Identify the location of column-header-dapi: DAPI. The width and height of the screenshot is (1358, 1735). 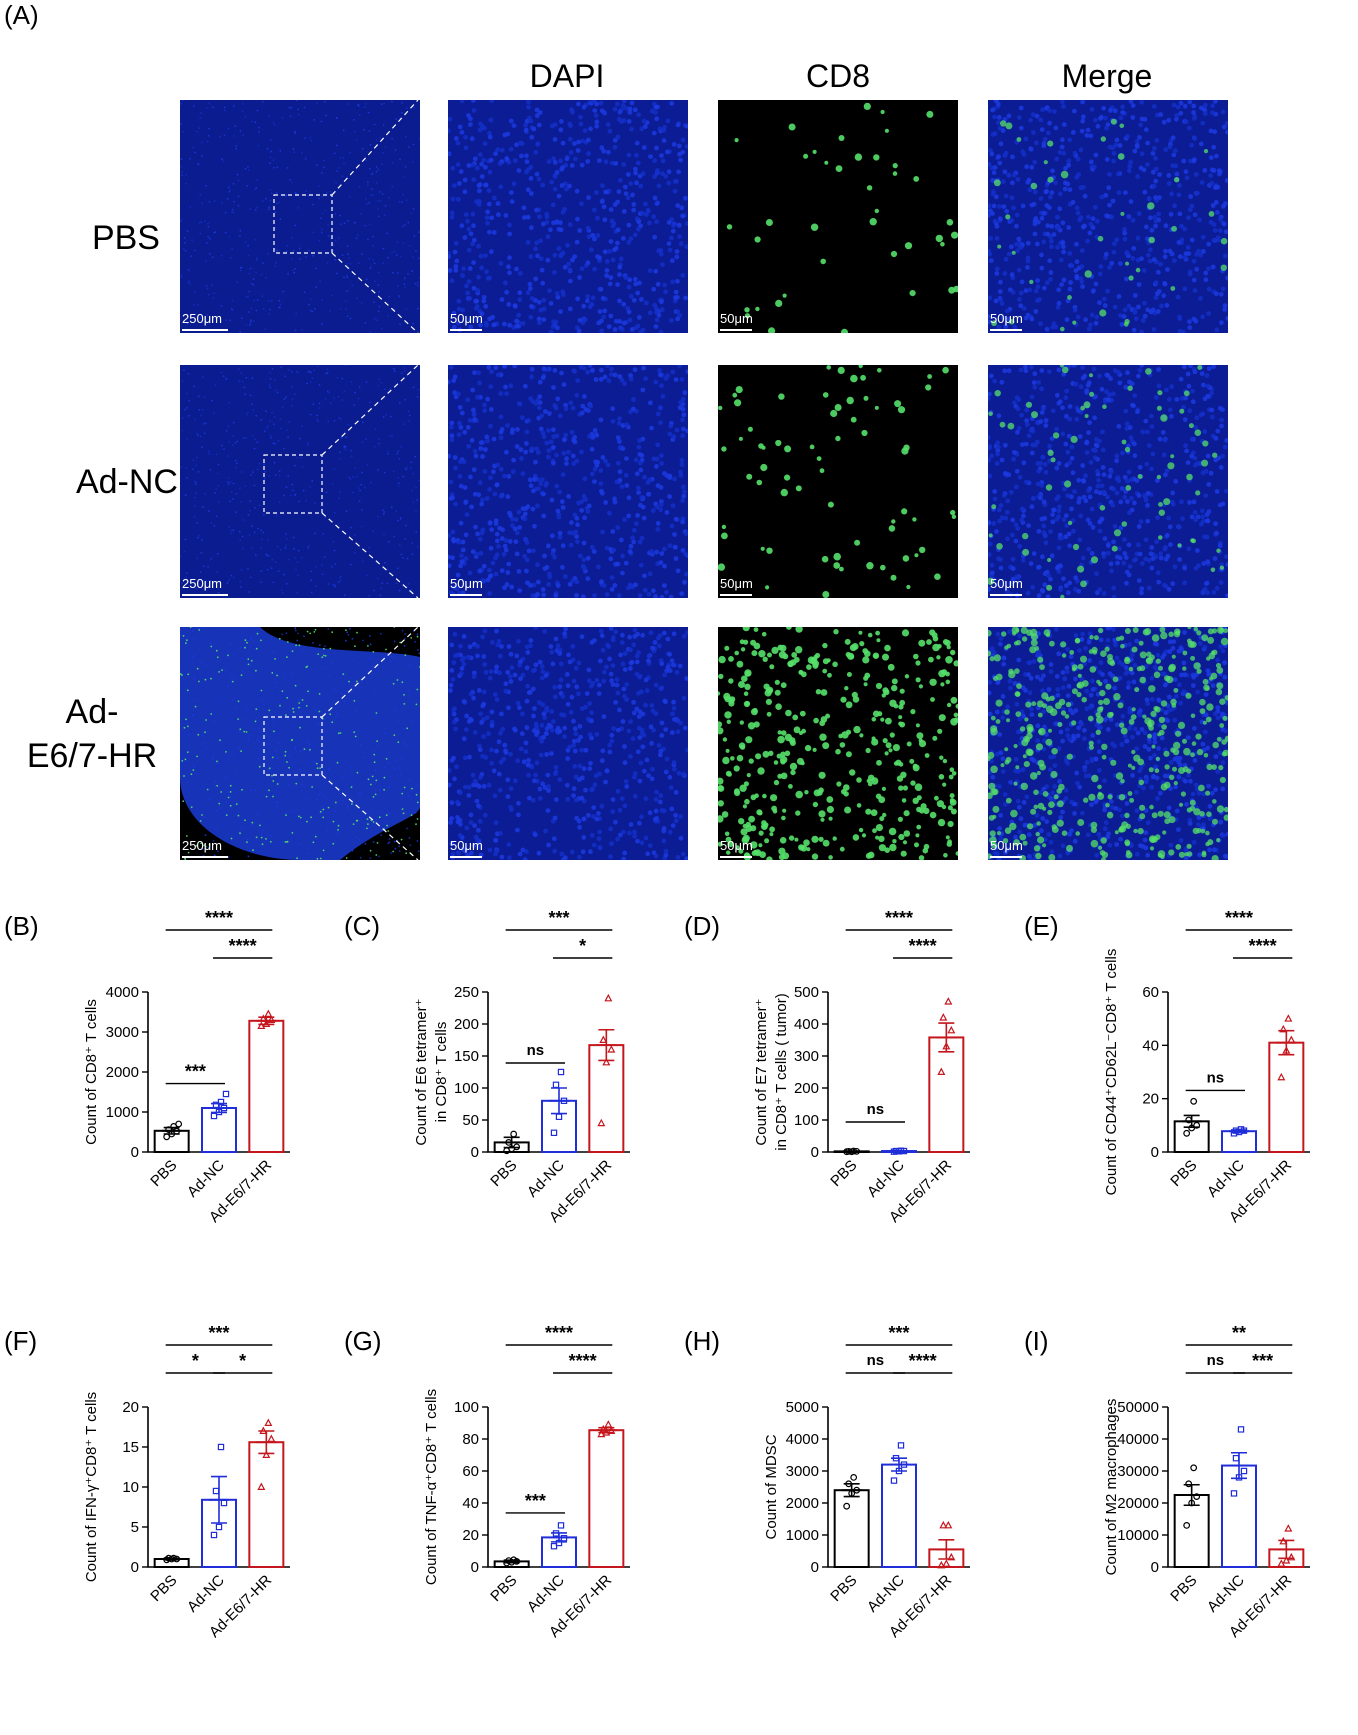
(567, 76).